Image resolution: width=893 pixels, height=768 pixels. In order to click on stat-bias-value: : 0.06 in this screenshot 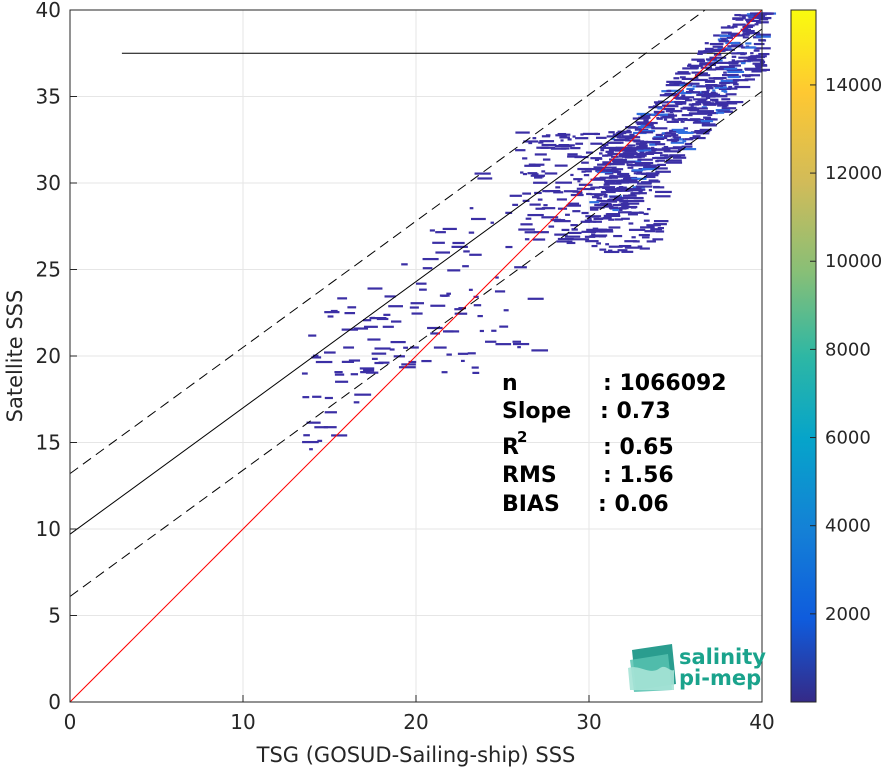, I will do `click(633, 504)`.